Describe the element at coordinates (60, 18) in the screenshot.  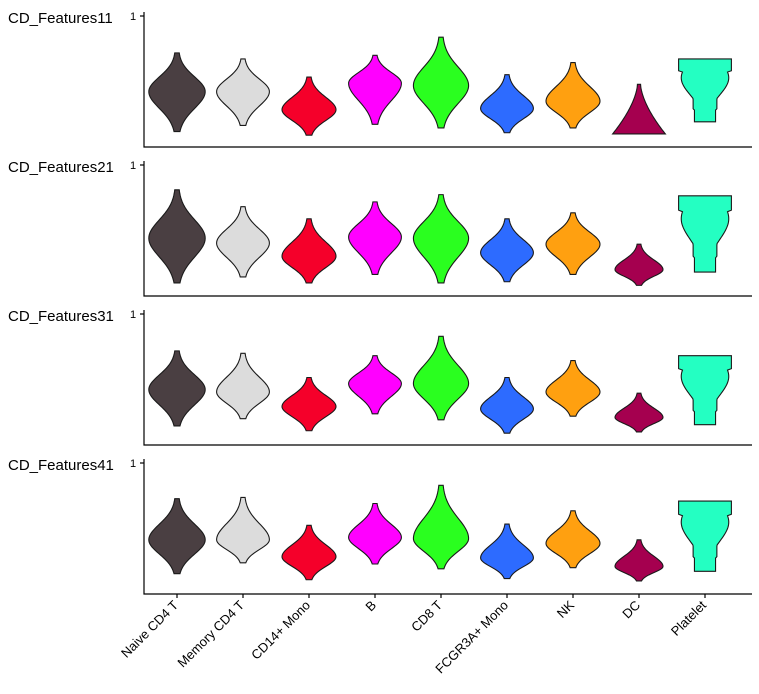
I see `panel-feature-label: CD_Features11` at that location.